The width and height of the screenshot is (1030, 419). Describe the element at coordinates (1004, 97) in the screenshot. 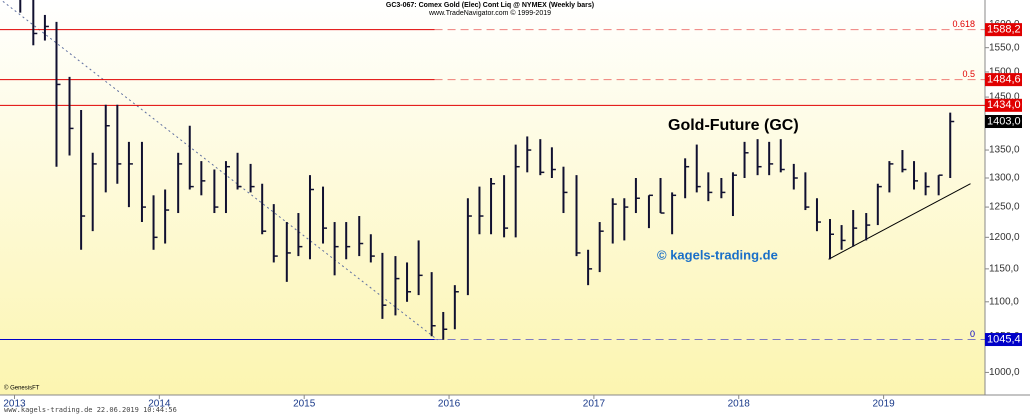

I see `y-tick-label: 1450,0` at that location.